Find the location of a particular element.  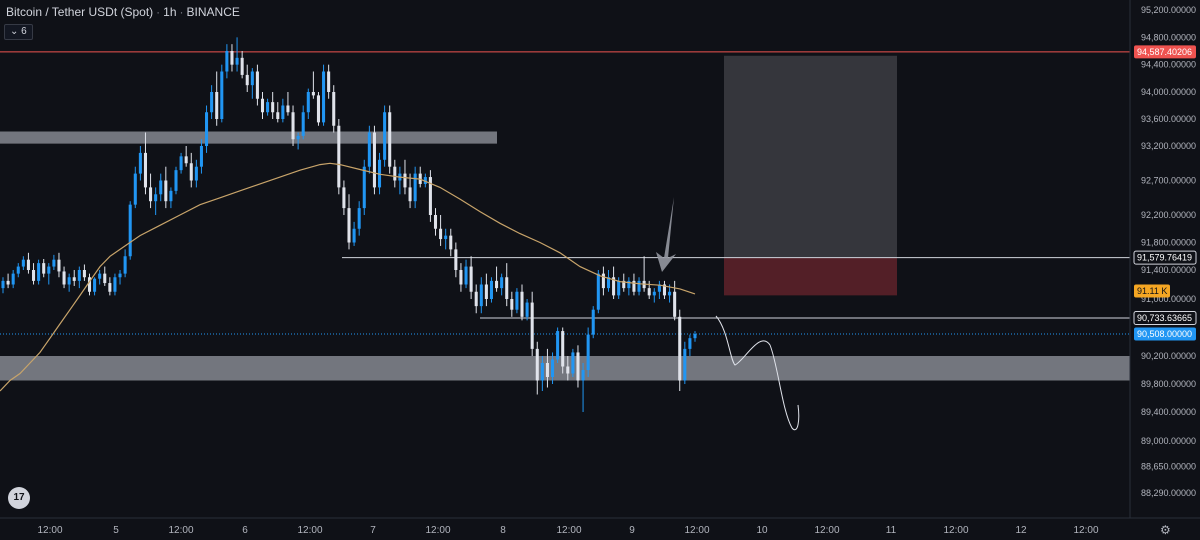

x-tick-label: 10 is located at coordinates (762, 530).